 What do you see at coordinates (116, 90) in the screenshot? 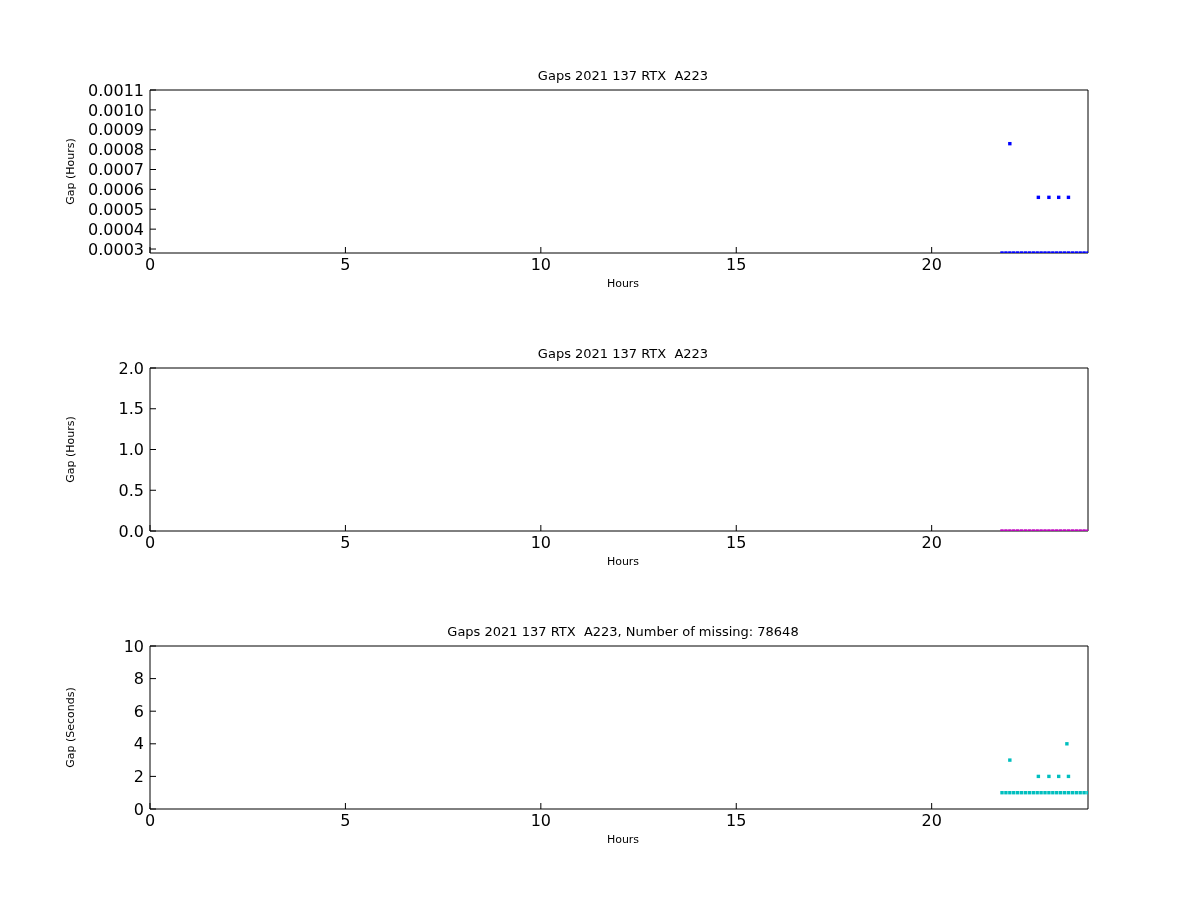
I see `y-tick-label: 0.0011` at bounding box center [116, 90].